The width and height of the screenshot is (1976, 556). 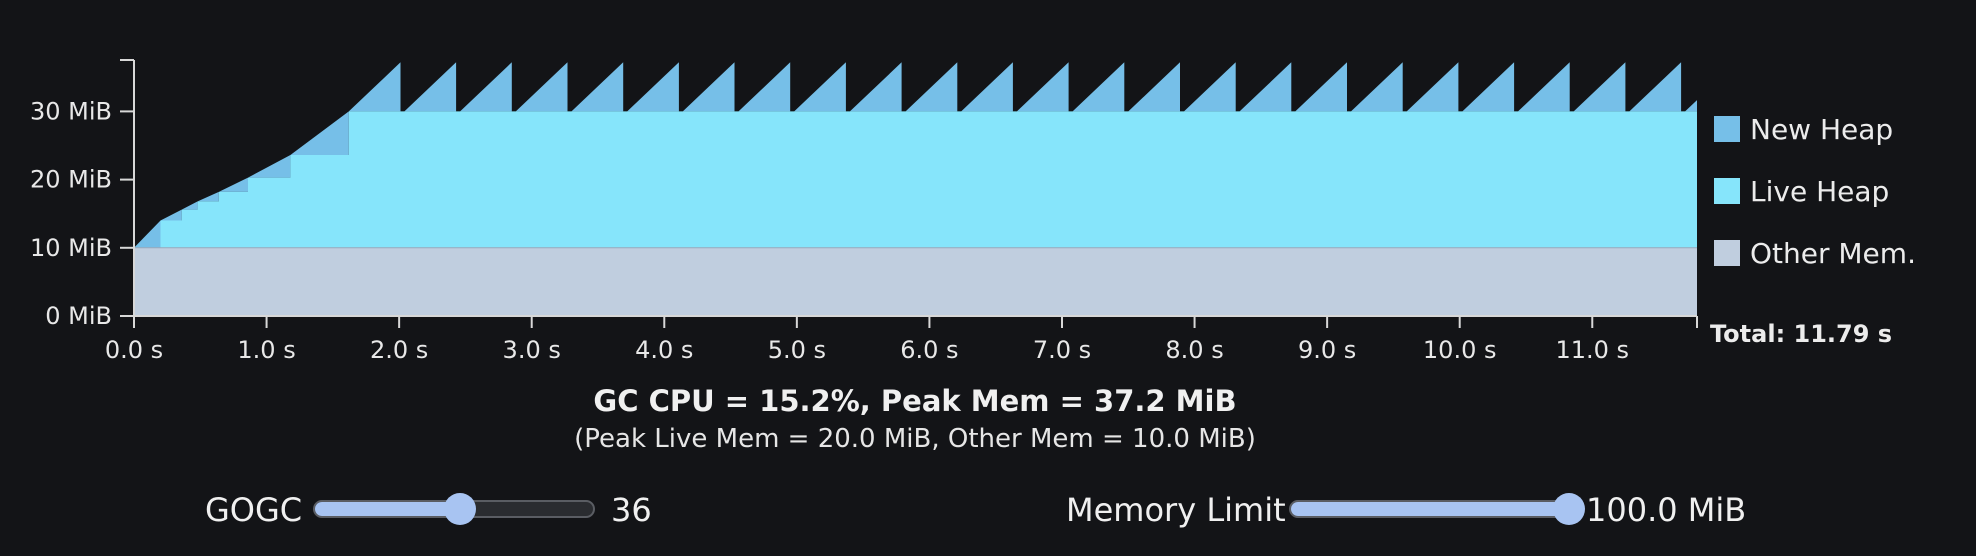 What do you see at coordinates (399, 350) in the screenshot?
I see `x-tick-label: 2.0 s` at bounding box center [399, 350].